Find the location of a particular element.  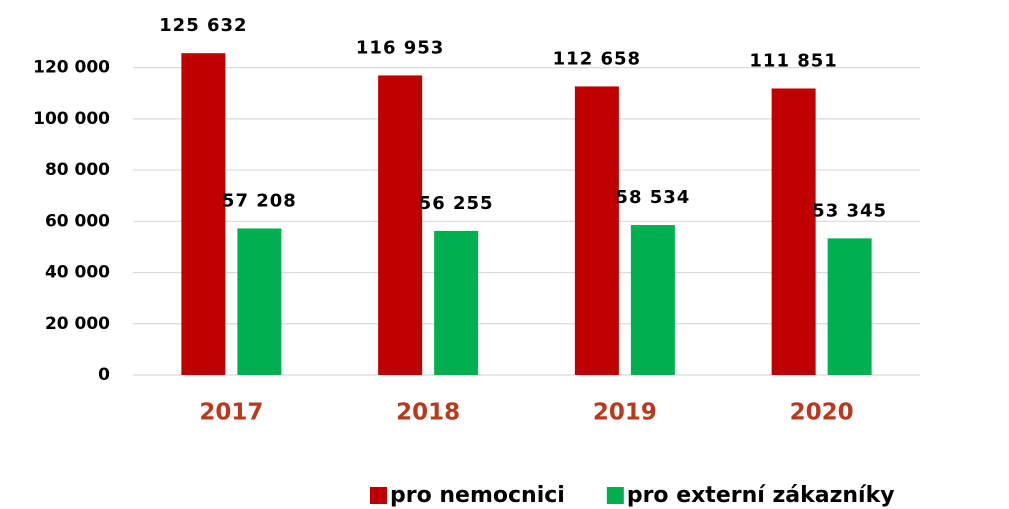

x-tick-label: 2017 is located at coordinates (231, 413).